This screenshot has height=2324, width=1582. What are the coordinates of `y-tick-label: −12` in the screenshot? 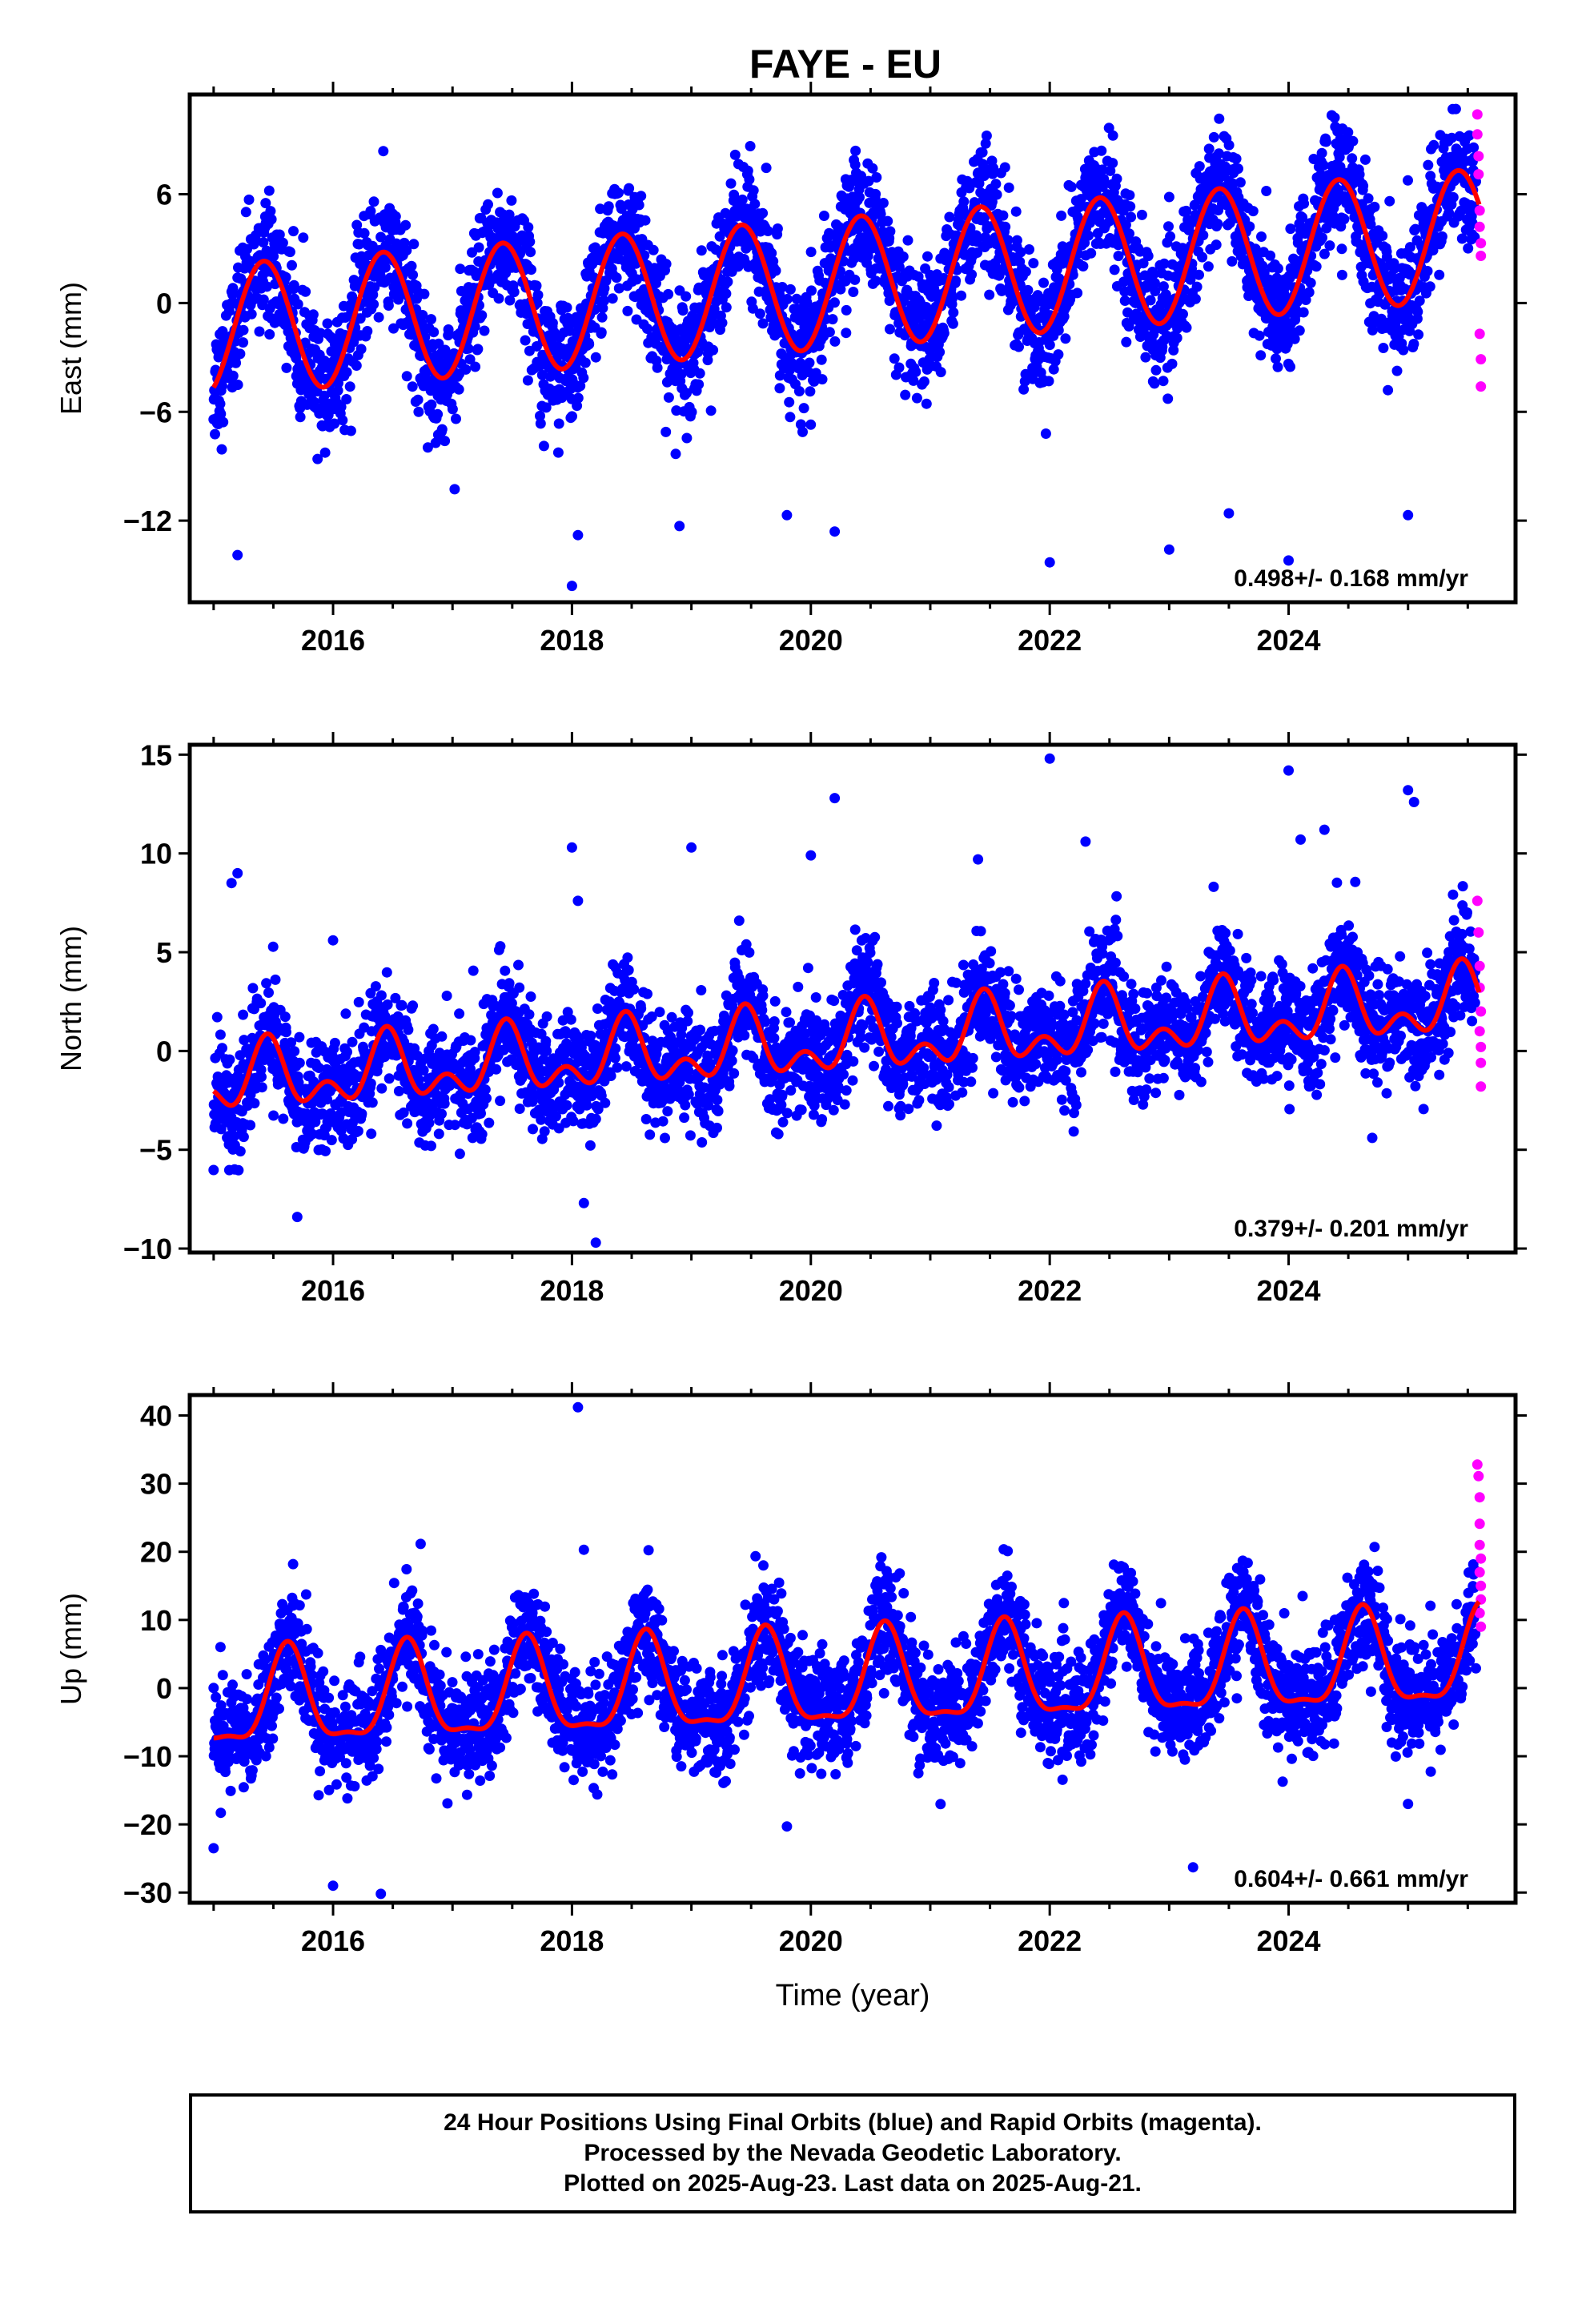 It's located at (147, 521).